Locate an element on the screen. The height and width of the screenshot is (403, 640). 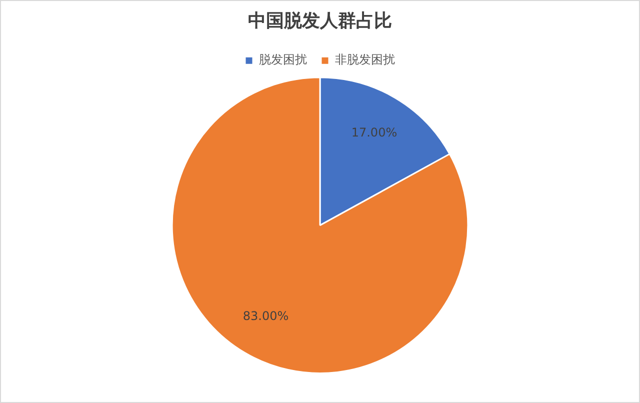
data-label: 83.00% is located at coordinates (265, 316).